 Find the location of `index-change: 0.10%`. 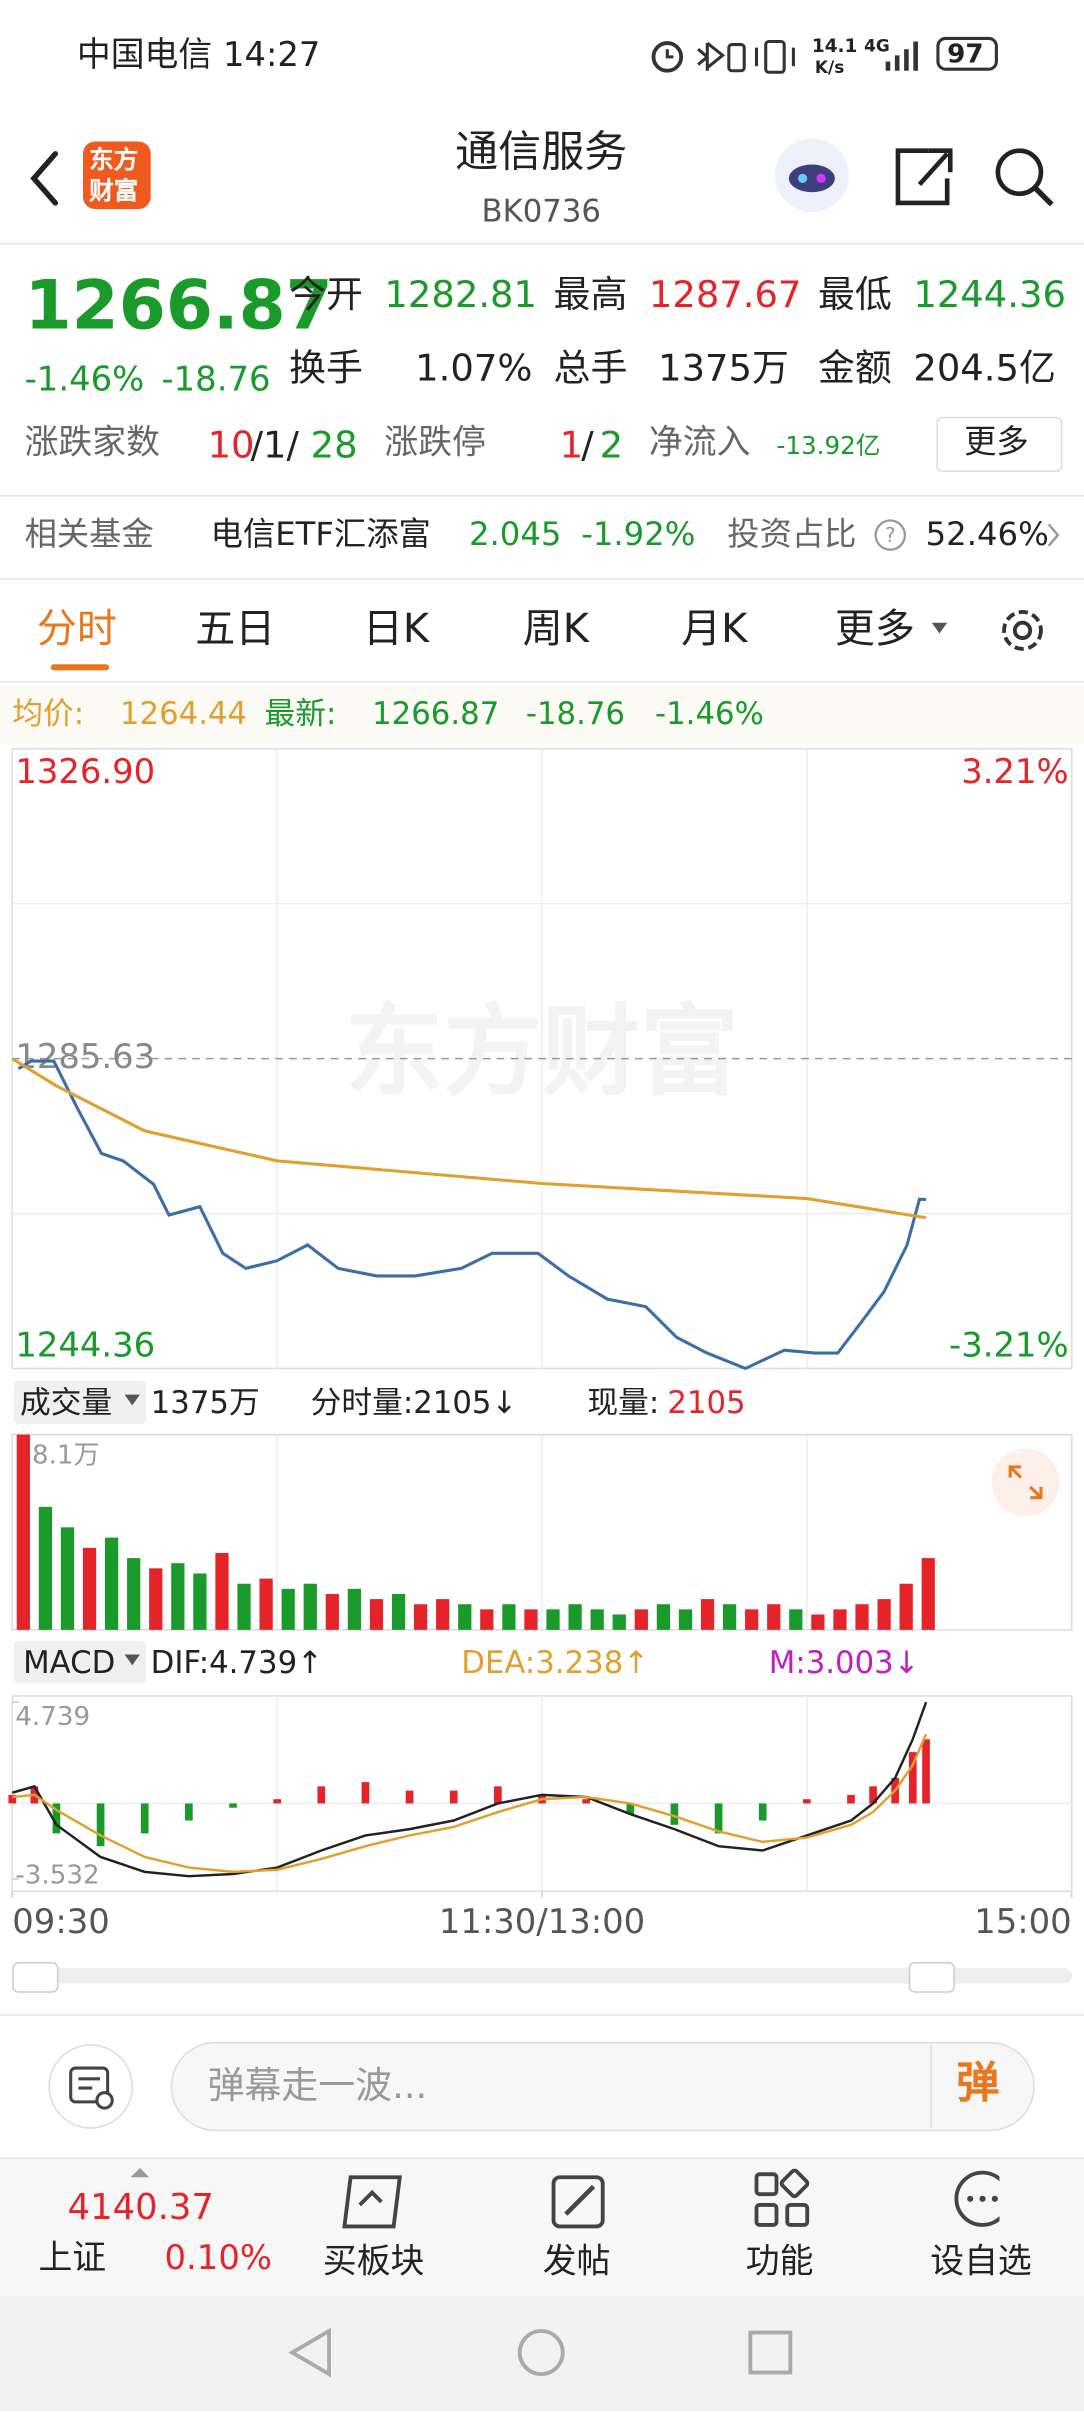

index-change: 0.10% is located at coordinates (218, 2259).